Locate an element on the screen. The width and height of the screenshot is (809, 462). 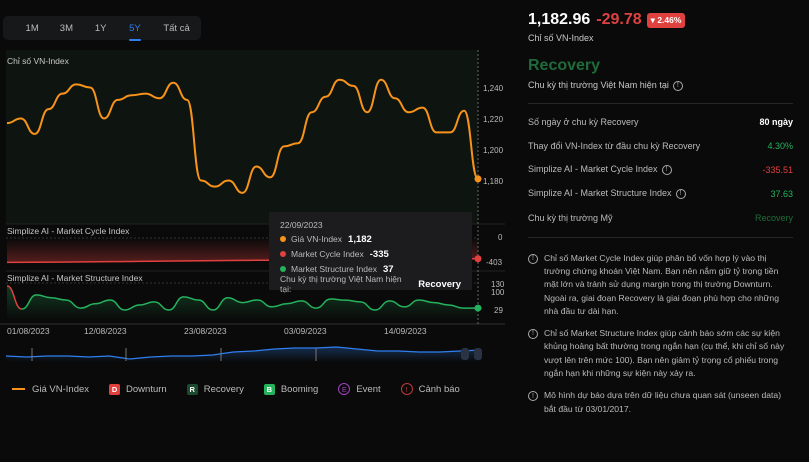
navigator-line is located at coordinates (243, 353).